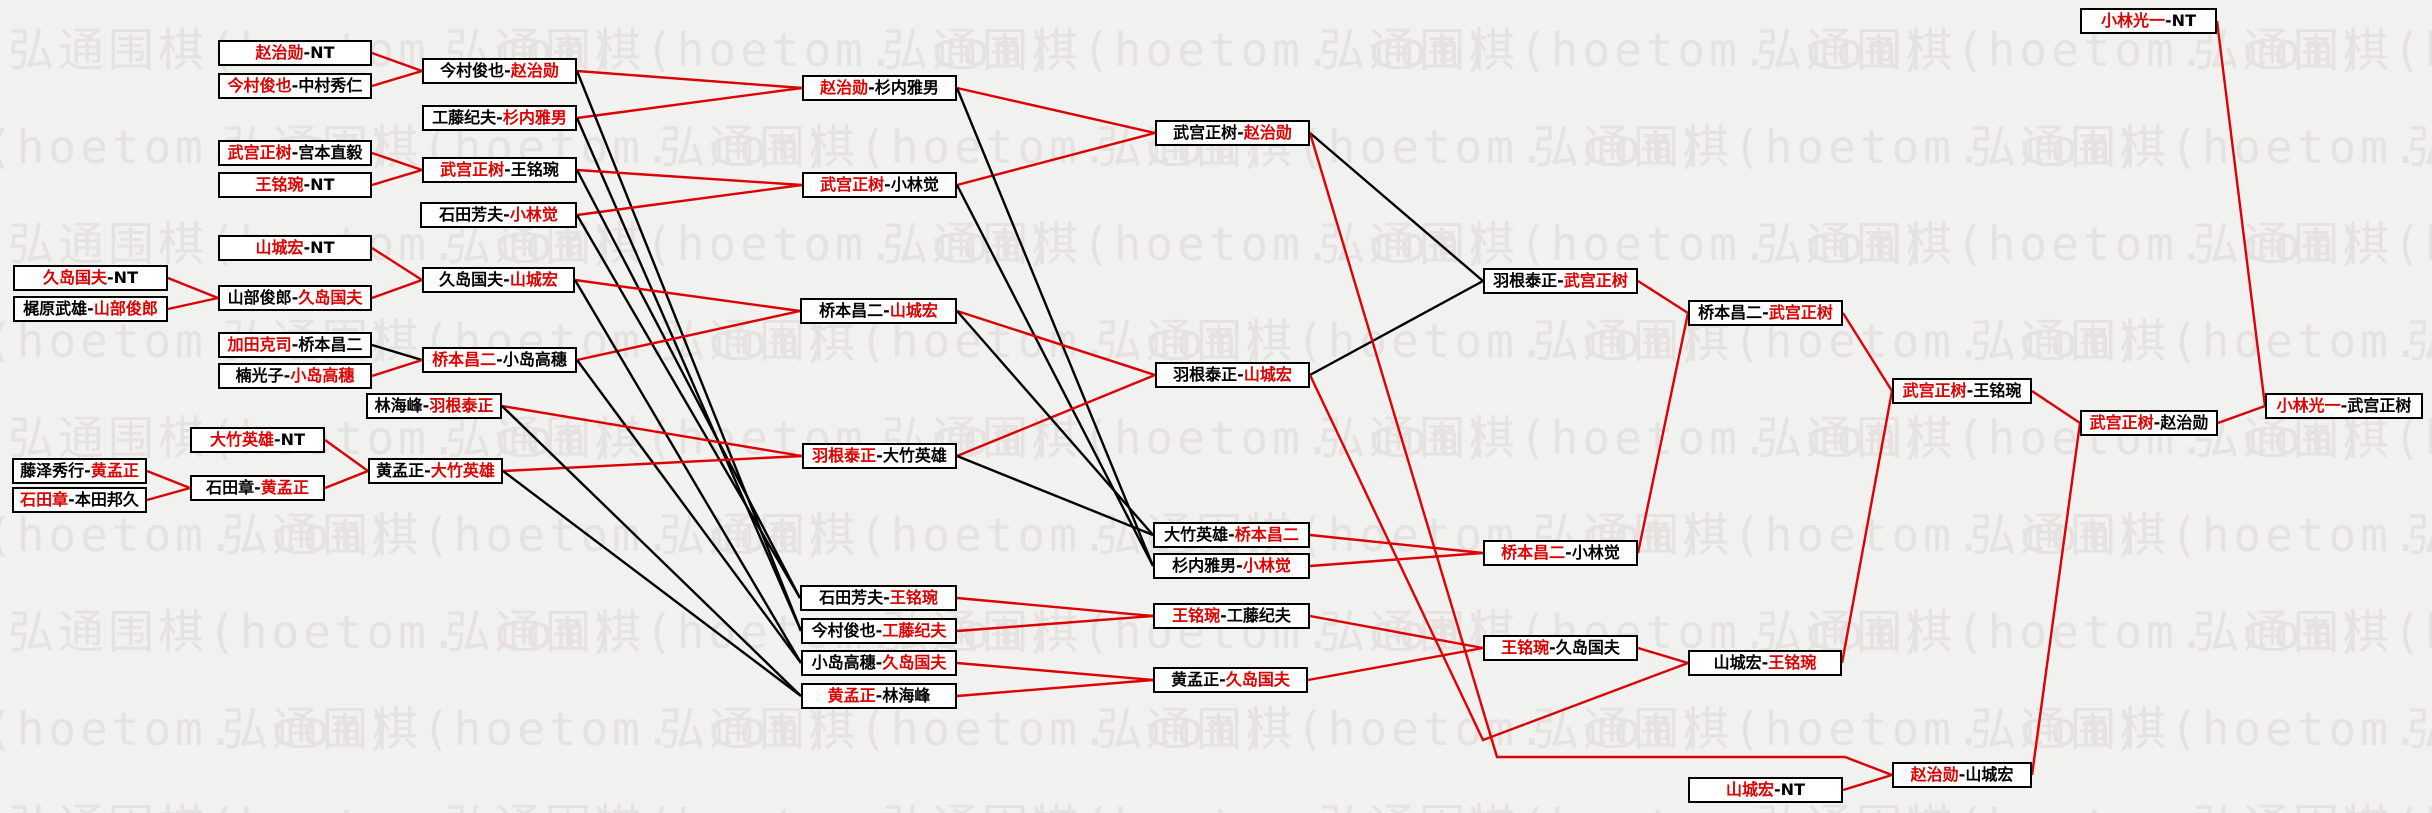 Image resolution: width=2432 pixels, height=813 pixels. What do you see at coordinates (879, 185) in the screenshot?
I see `match-box: 武宫正树-小林觉` at bounding box center [879, 185].